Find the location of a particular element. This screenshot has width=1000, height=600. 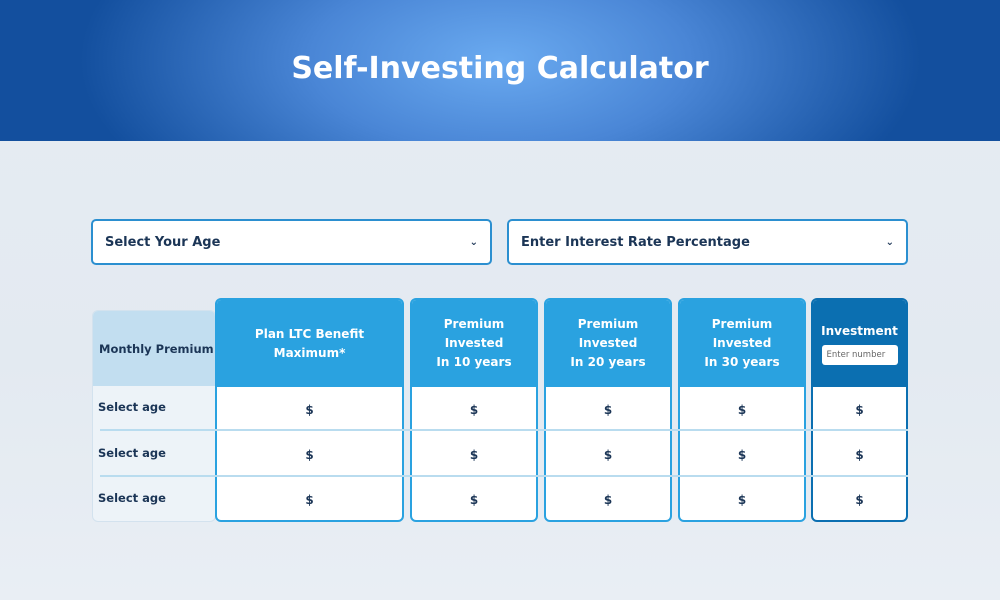

interest-rate-select: Enter Interest Rate Percentage ⌄ is located at coordinates (707, 242).